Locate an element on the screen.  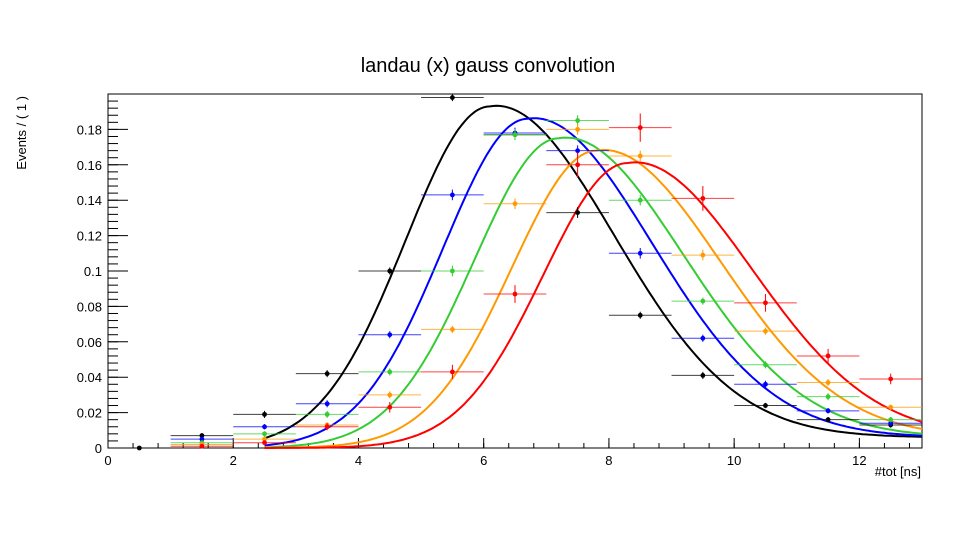
y-tick-label: 0.02 is located at coordinates (89, 413).